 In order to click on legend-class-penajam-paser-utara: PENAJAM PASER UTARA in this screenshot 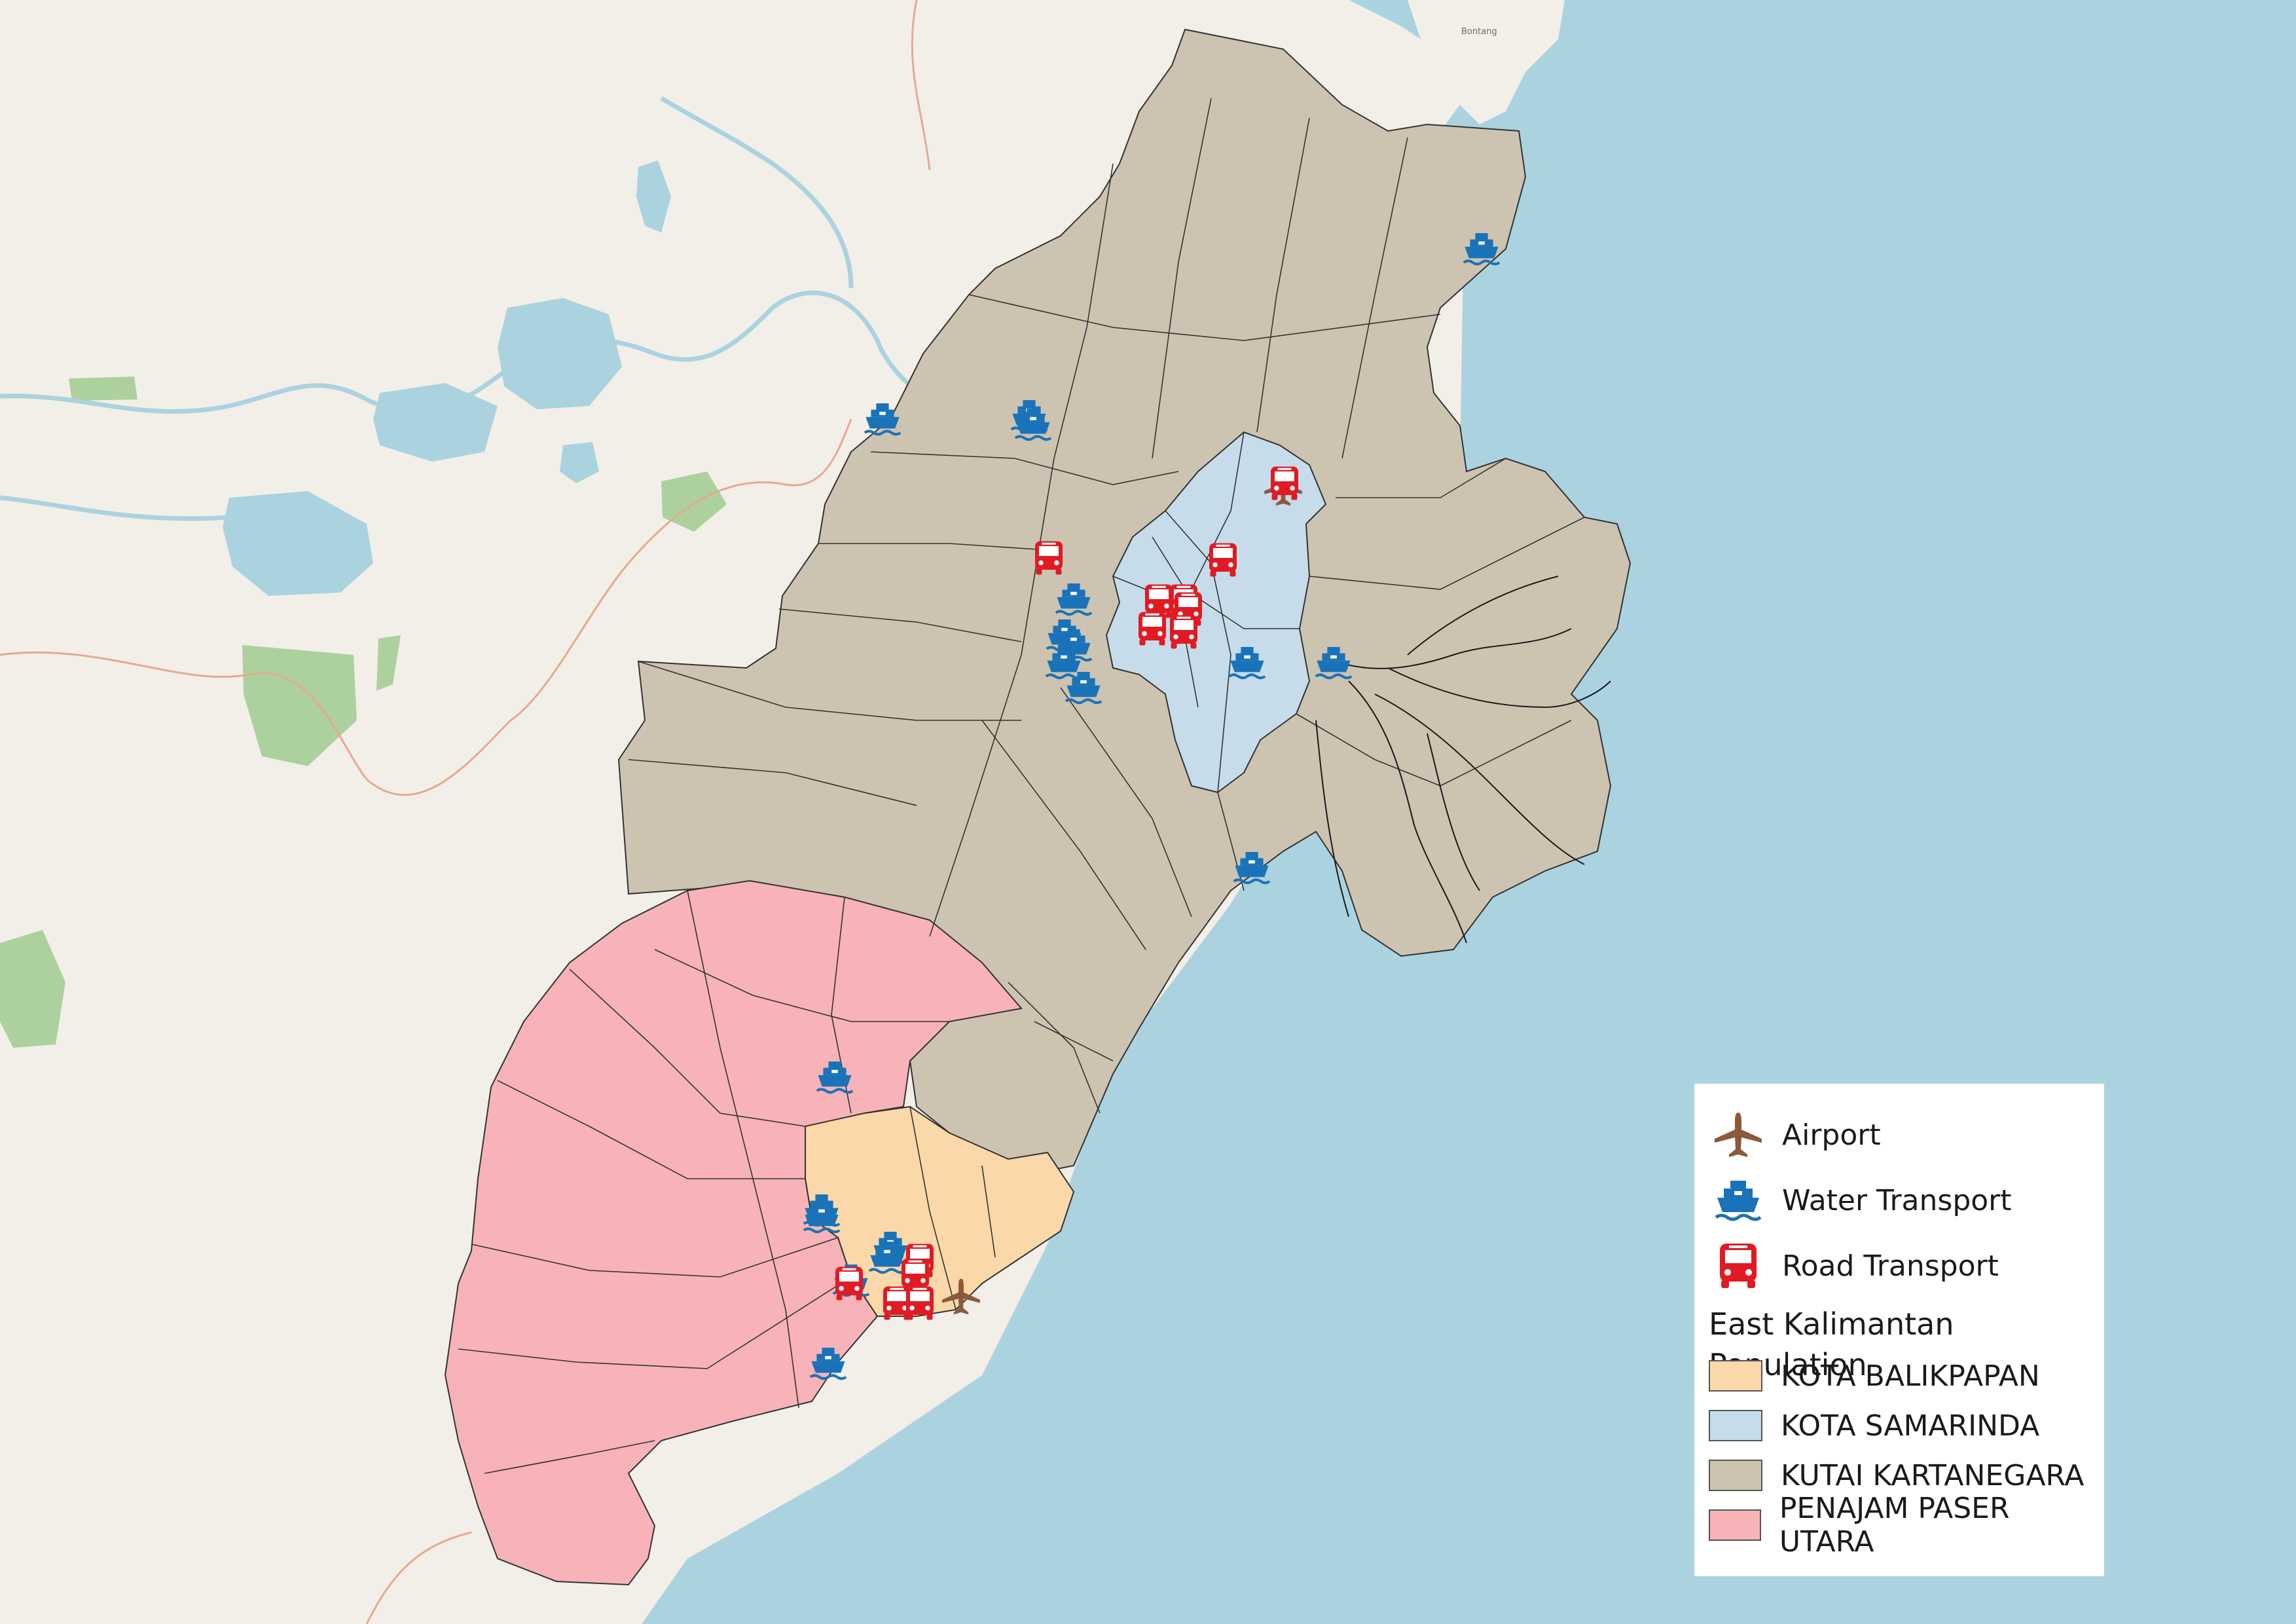, I will do `click(1906, 1525)`.